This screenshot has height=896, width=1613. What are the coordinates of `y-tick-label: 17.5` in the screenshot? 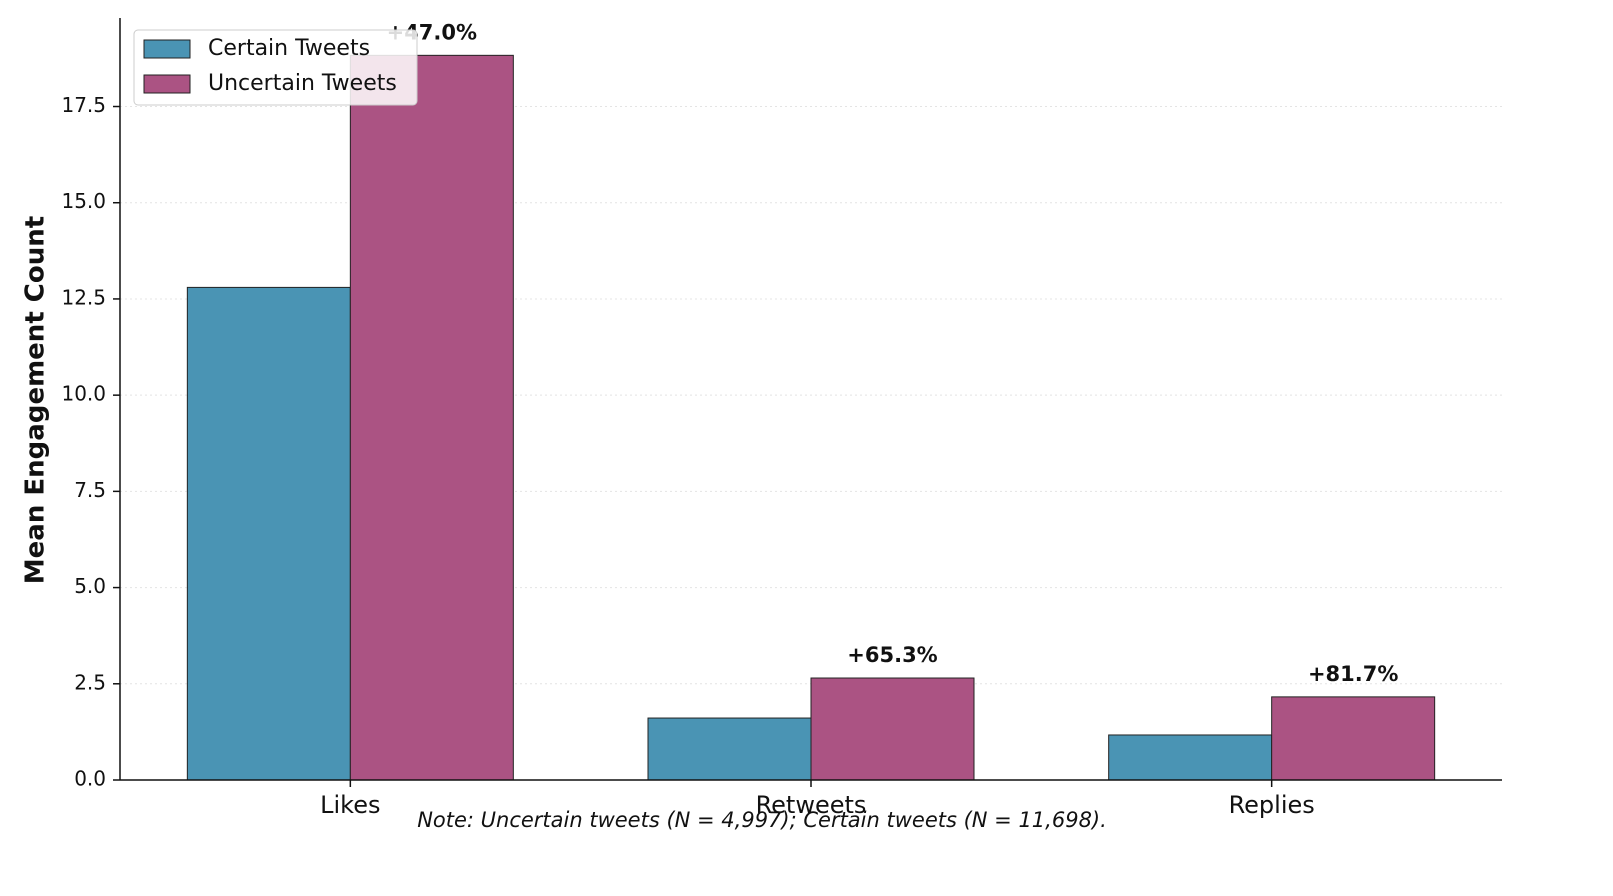 It's located at (83, 105).